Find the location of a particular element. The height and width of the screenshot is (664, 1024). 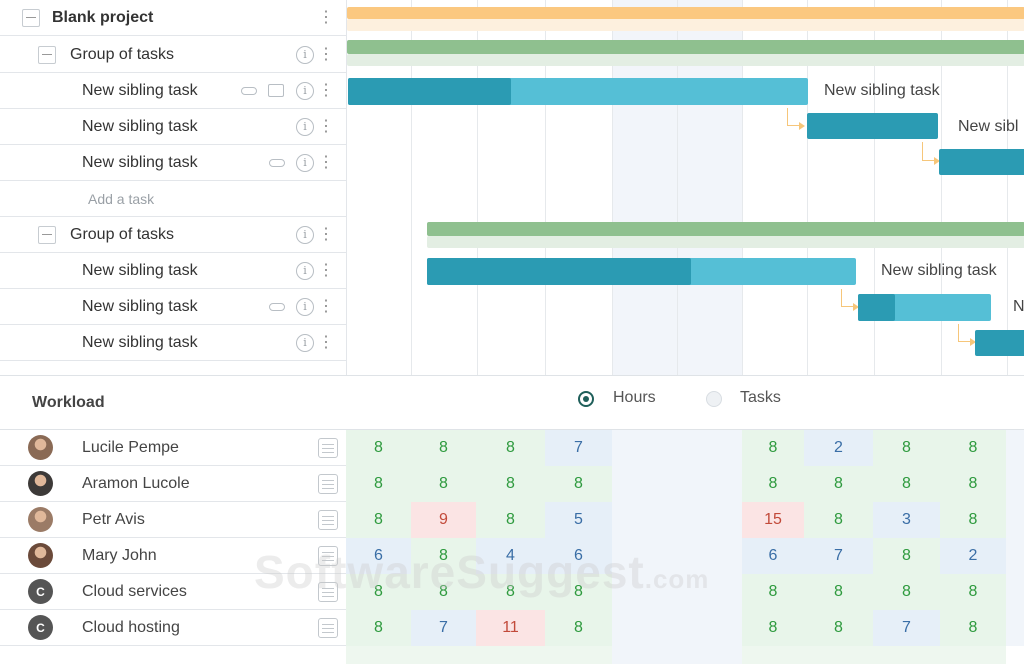

project-row: Blank project ⋮ is located at coordinates (173, 18).